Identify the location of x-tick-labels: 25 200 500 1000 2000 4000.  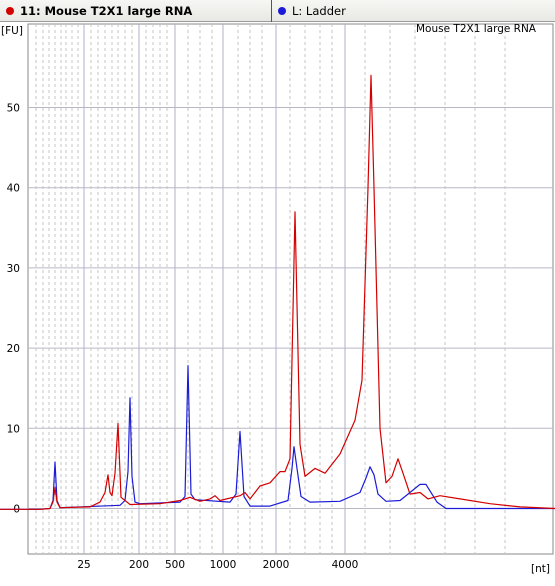
(217, 565).